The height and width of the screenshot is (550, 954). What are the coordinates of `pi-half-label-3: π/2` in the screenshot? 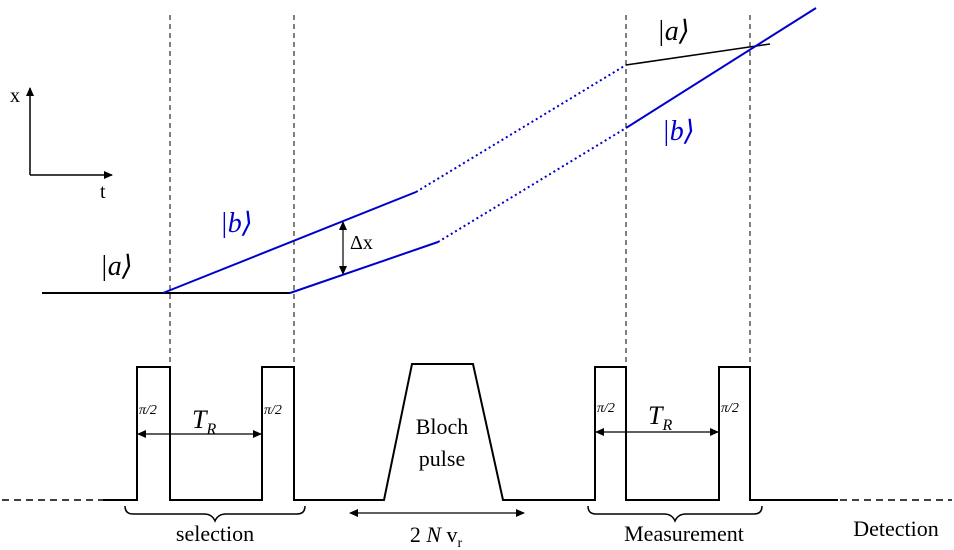 It's located at (606, 408).